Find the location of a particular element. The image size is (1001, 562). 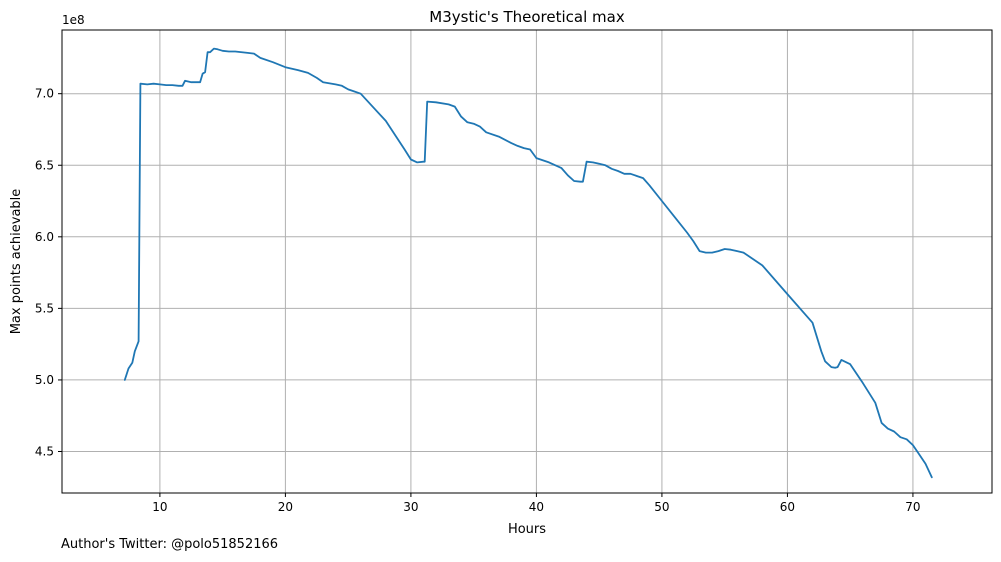

y-tick-label: 6.0 is located at coordinates (44, 237).